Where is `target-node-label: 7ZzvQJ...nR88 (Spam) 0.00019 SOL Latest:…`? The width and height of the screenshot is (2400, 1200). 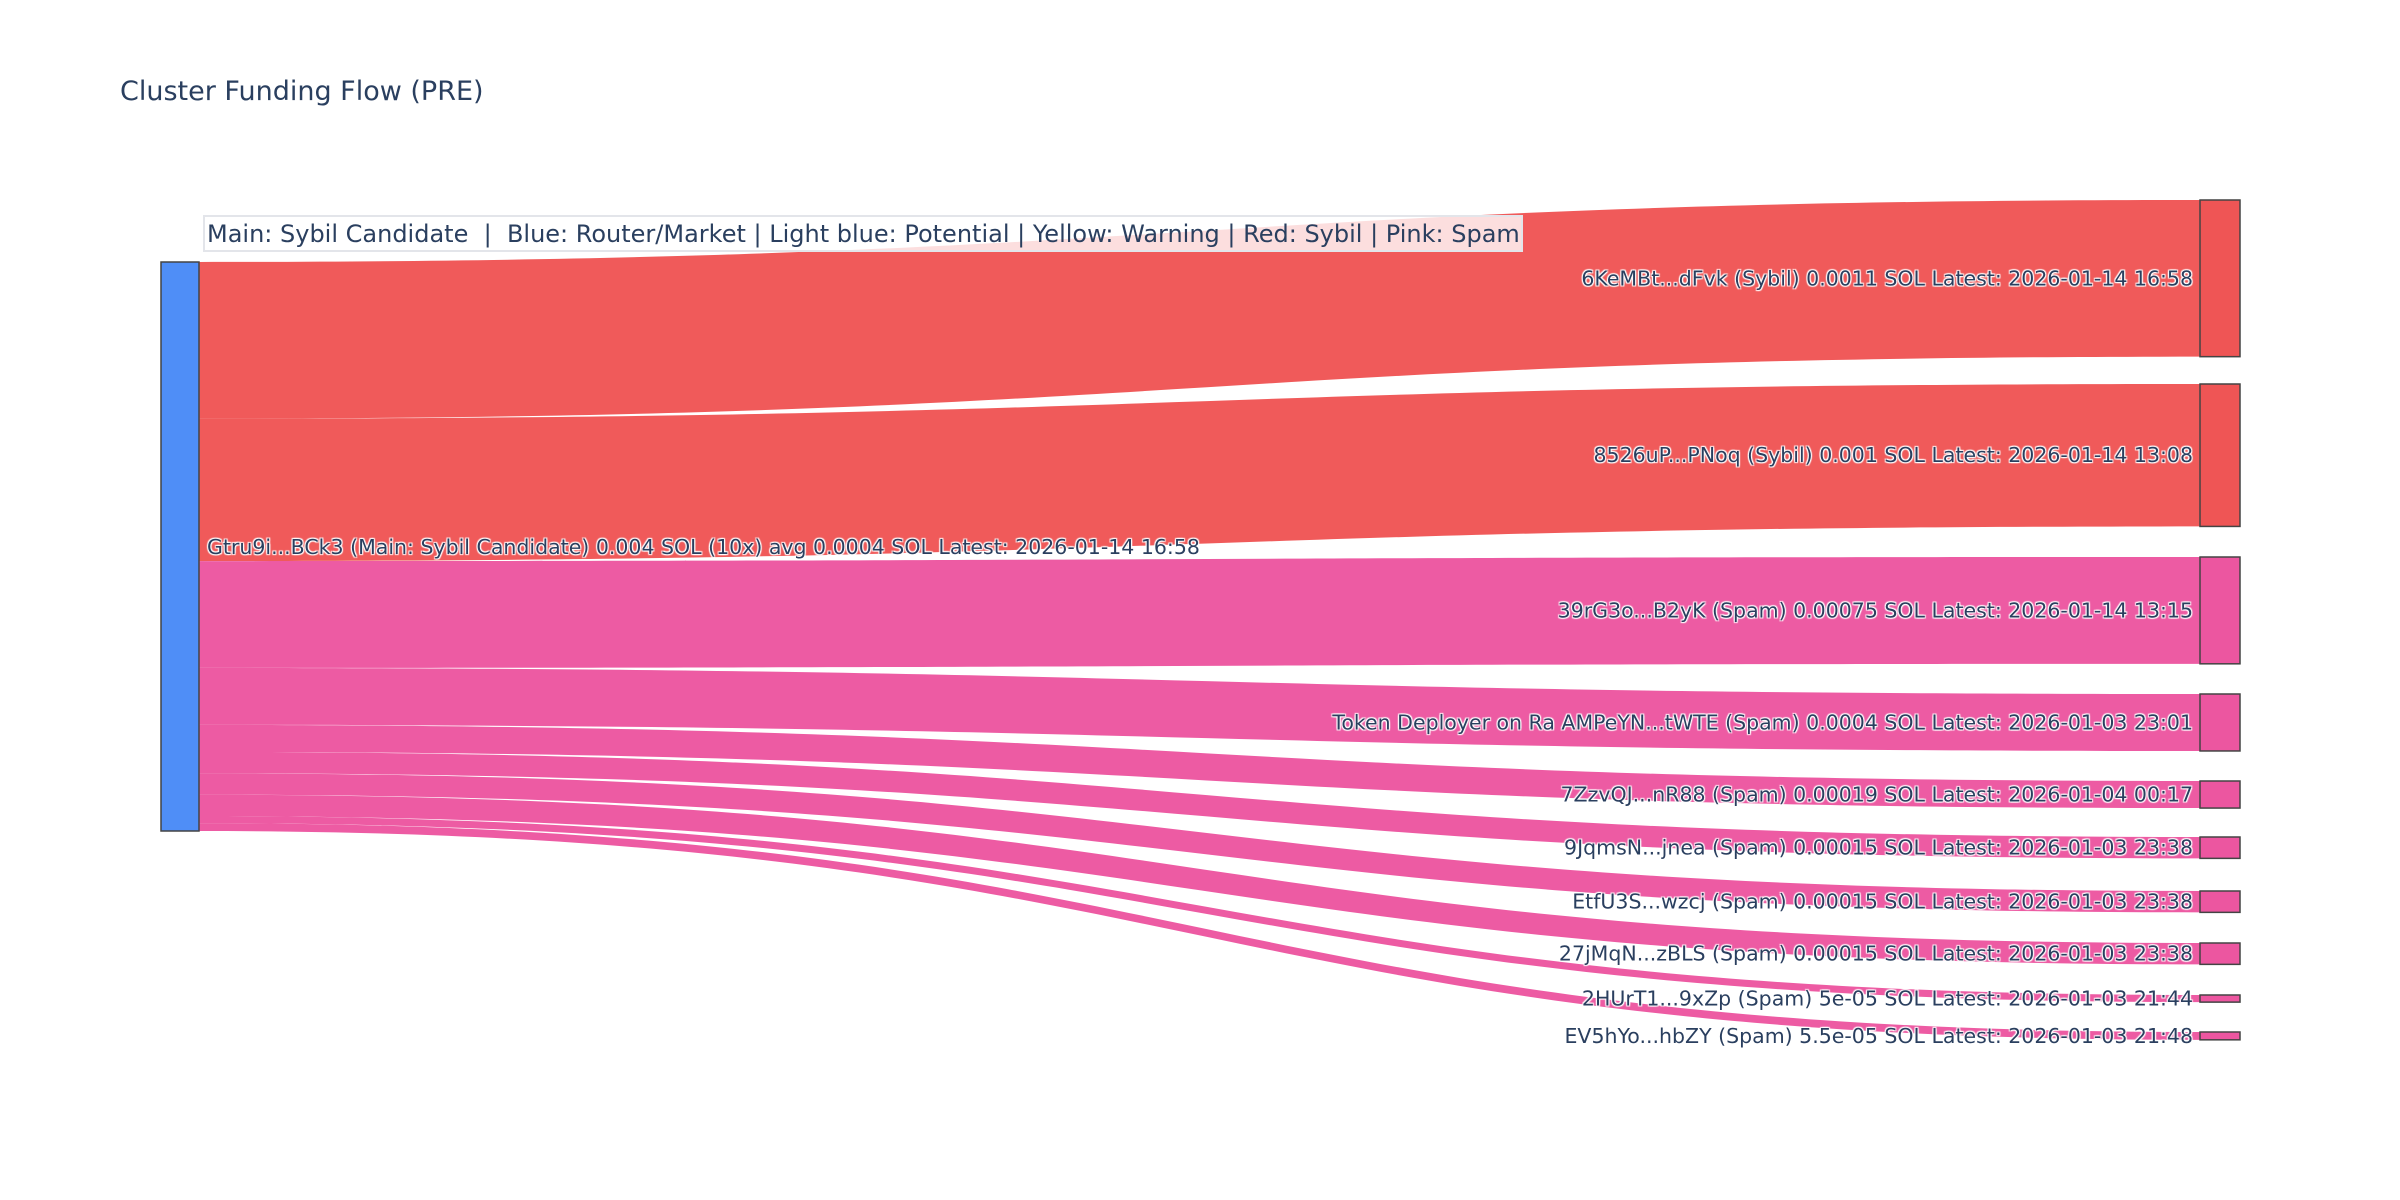
target-node-label: 7ZzvQJ...nR88 (Spam) 0.00019 SOL Latest:… is located at coordinates (1877, 795).